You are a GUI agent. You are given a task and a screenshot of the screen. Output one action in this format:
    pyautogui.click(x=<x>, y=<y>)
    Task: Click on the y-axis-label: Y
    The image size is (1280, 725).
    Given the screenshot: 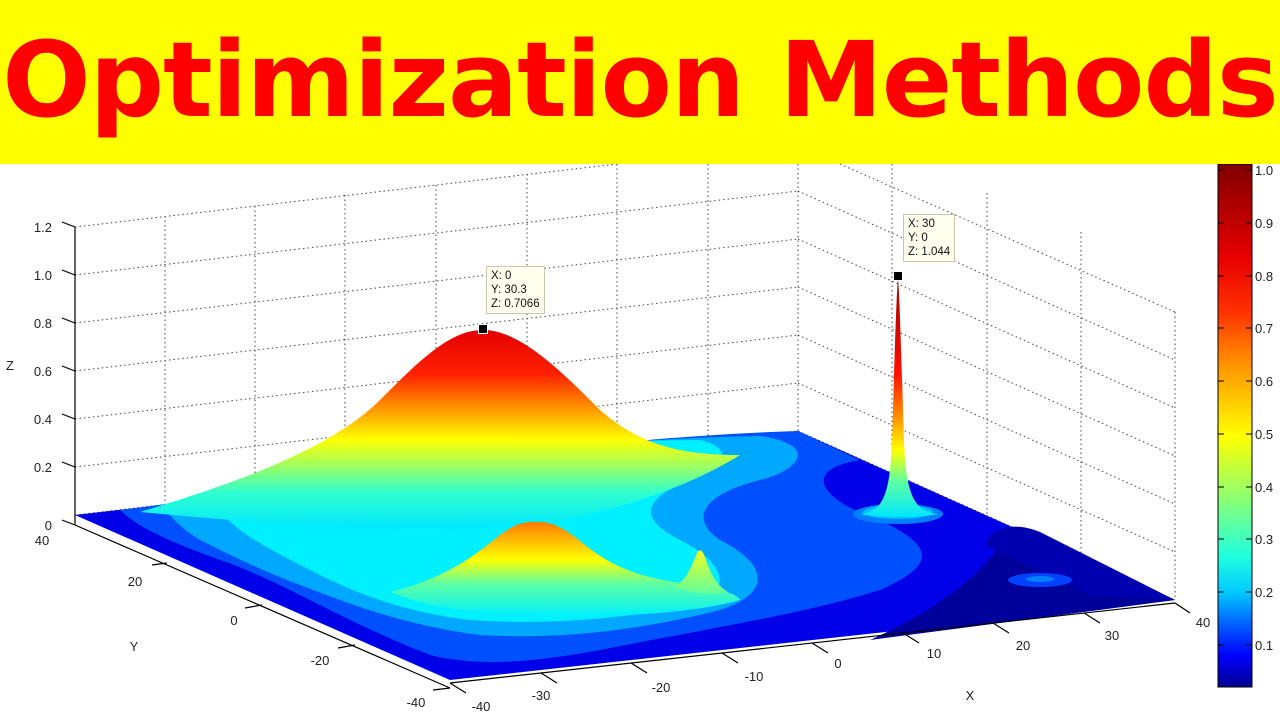 What is the action you would take?
    pyautogui.click(x=134, y=646)
    